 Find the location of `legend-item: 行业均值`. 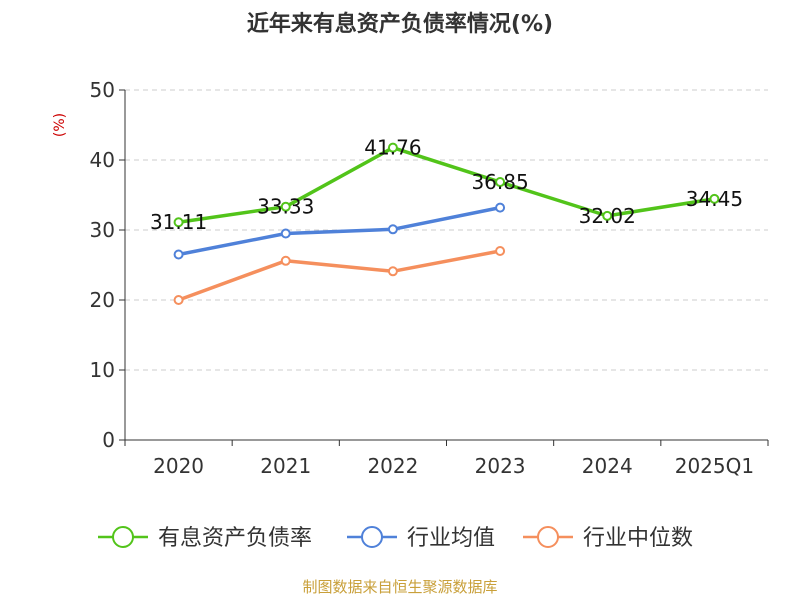

legend-item: 行业均值 is located at coordinates (421, 538).